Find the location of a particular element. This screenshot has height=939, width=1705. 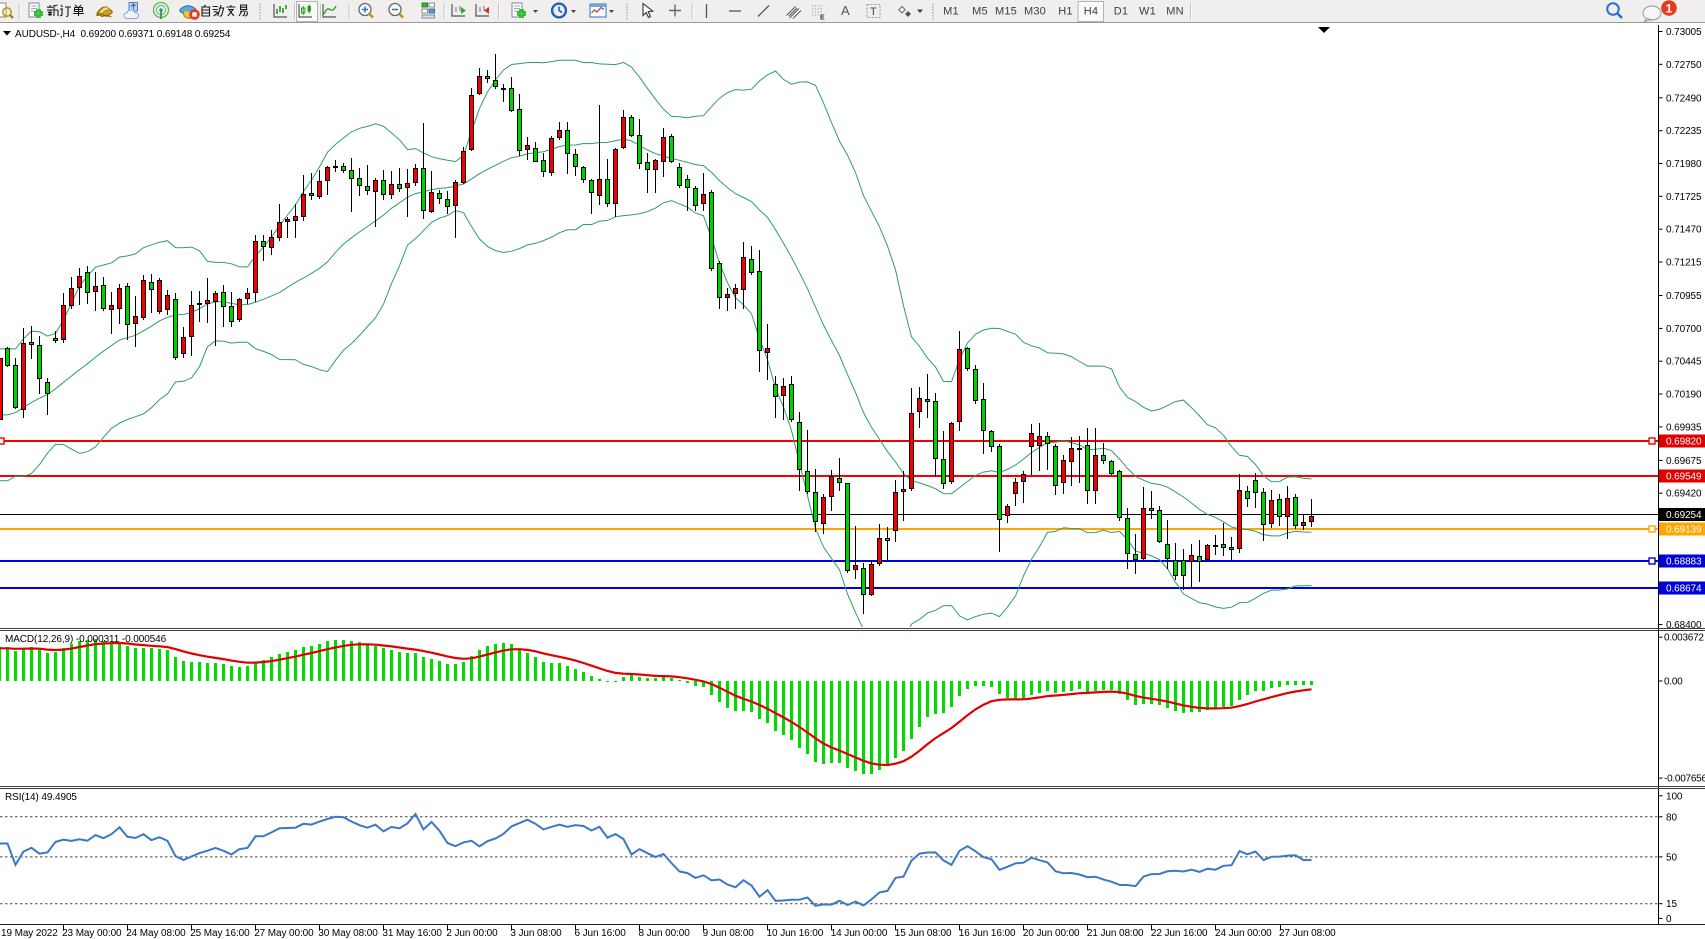

svg-text: 0.69549 is located at coordinates (1684, 477).